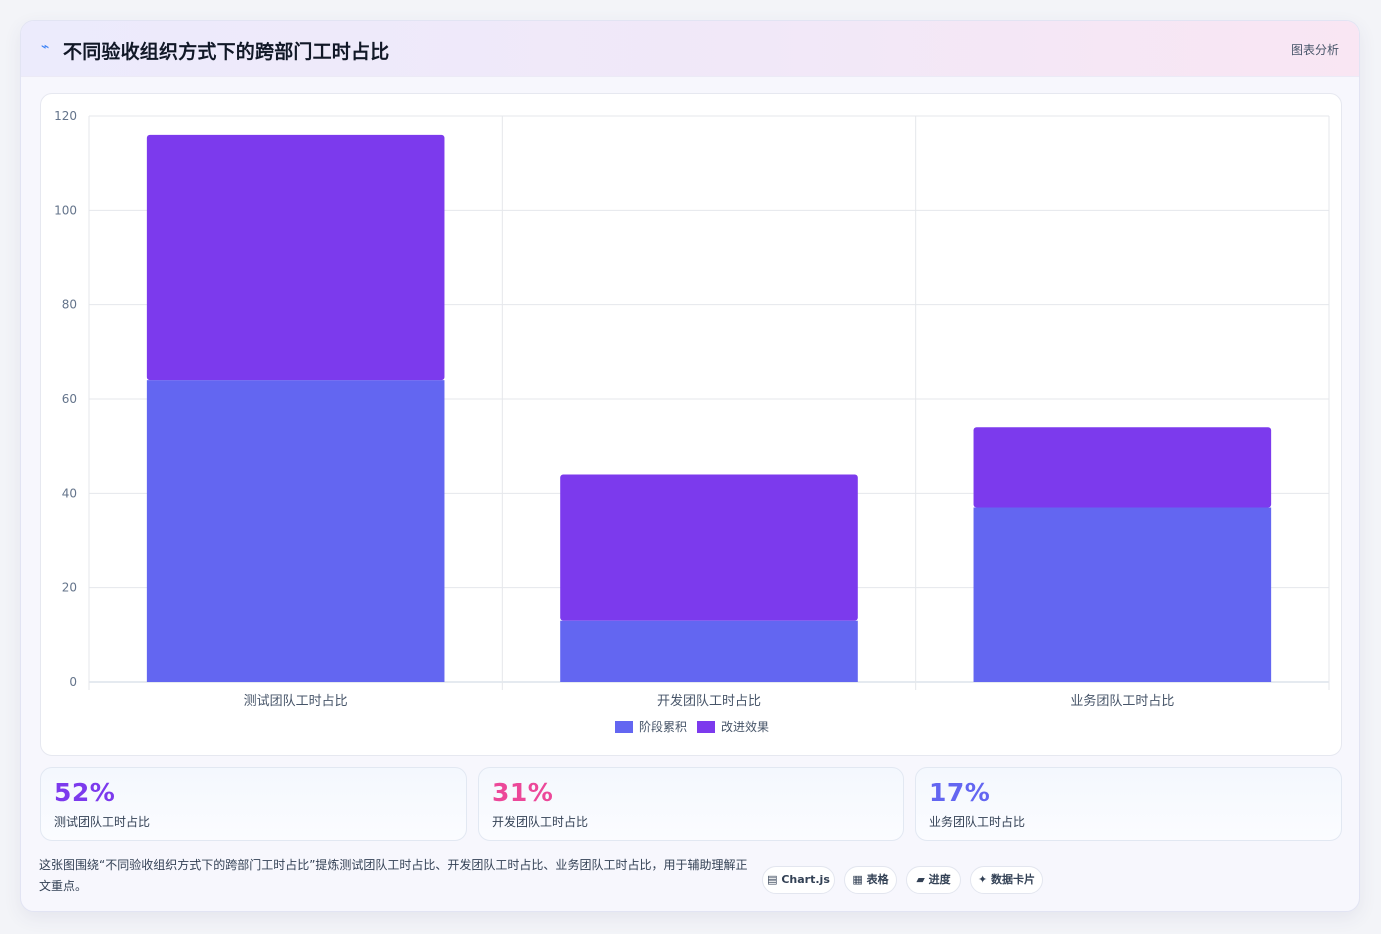 Image resolution: width=1381 pixels, height=934 pixels. I want to click on tag-table: ▦ 表格, so click(870, 880).